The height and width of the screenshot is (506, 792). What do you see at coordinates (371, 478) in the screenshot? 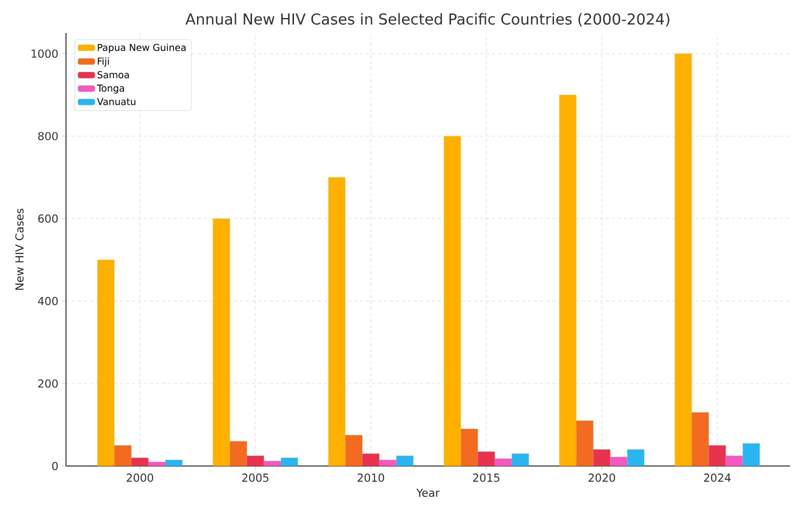
I see `x-tick-label: 2010` at bounding box center [371, 478].